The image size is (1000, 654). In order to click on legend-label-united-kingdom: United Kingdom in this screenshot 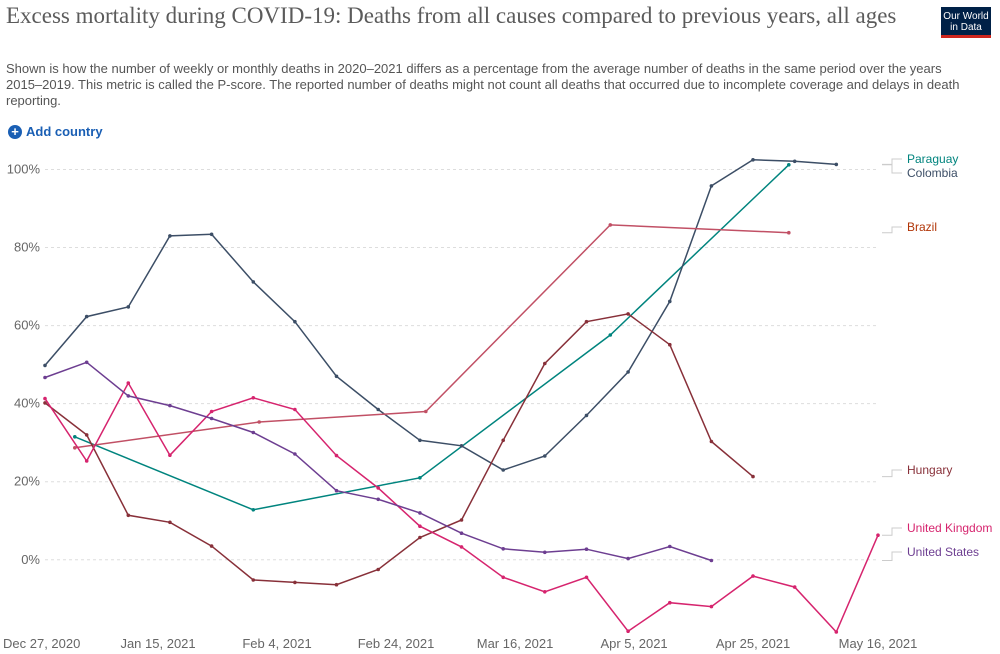, I will do `click(949, 528)`.